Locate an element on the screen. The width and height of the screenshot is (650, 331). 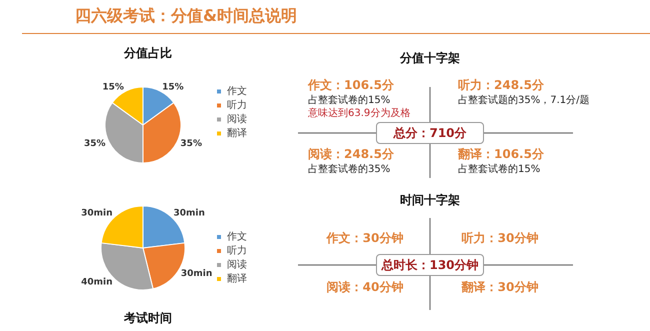
text: 翻译：106.5分 is located at coordinates (501, 154).